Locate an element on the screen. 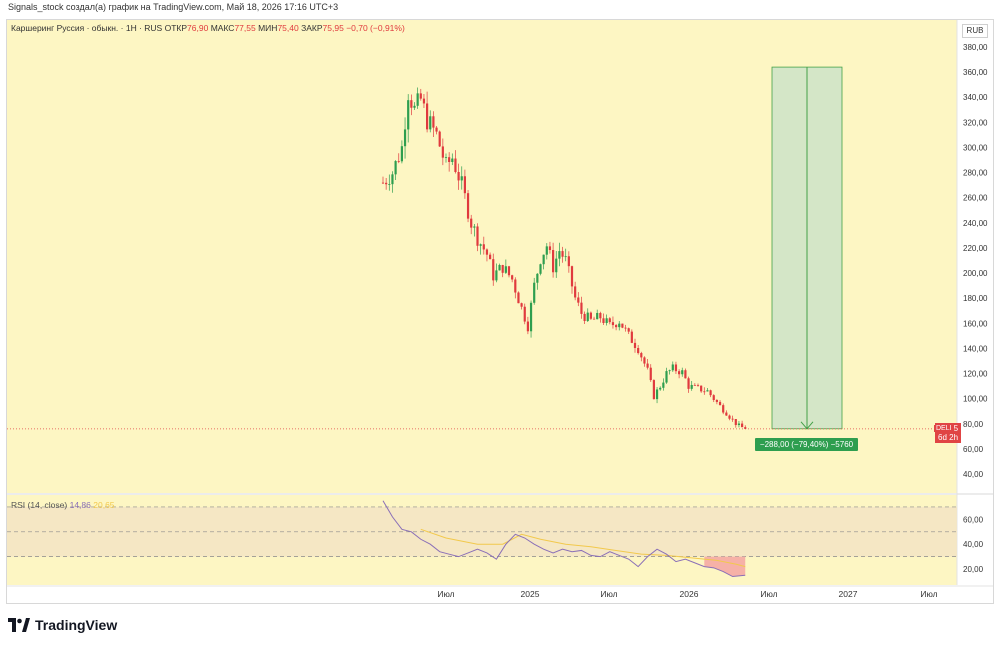  tradingview-logo-icon is located at coordinates (19, 625).